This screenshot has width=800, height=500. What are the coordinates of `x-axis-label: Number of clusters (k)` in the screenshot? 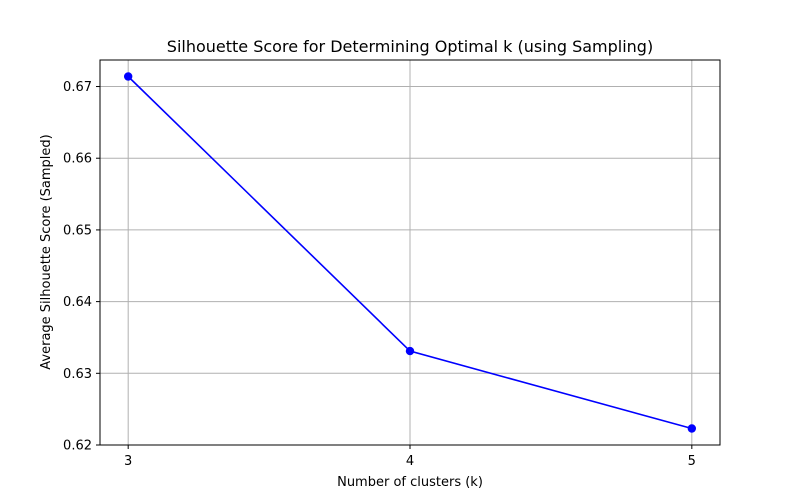 It's located at (410, 482).